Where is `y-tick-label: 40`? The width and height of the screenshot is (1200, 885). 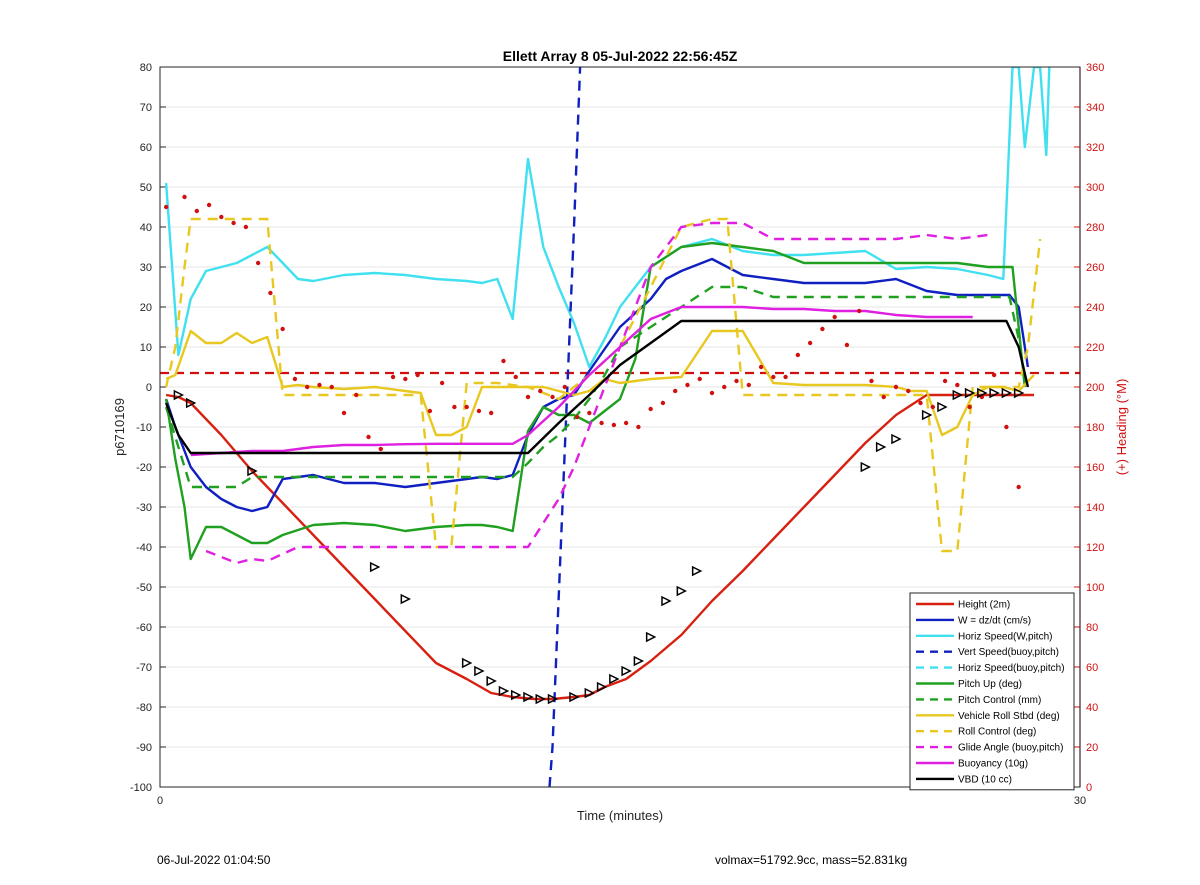 y-tick-label: 40 is located at coordinates (146, 228).